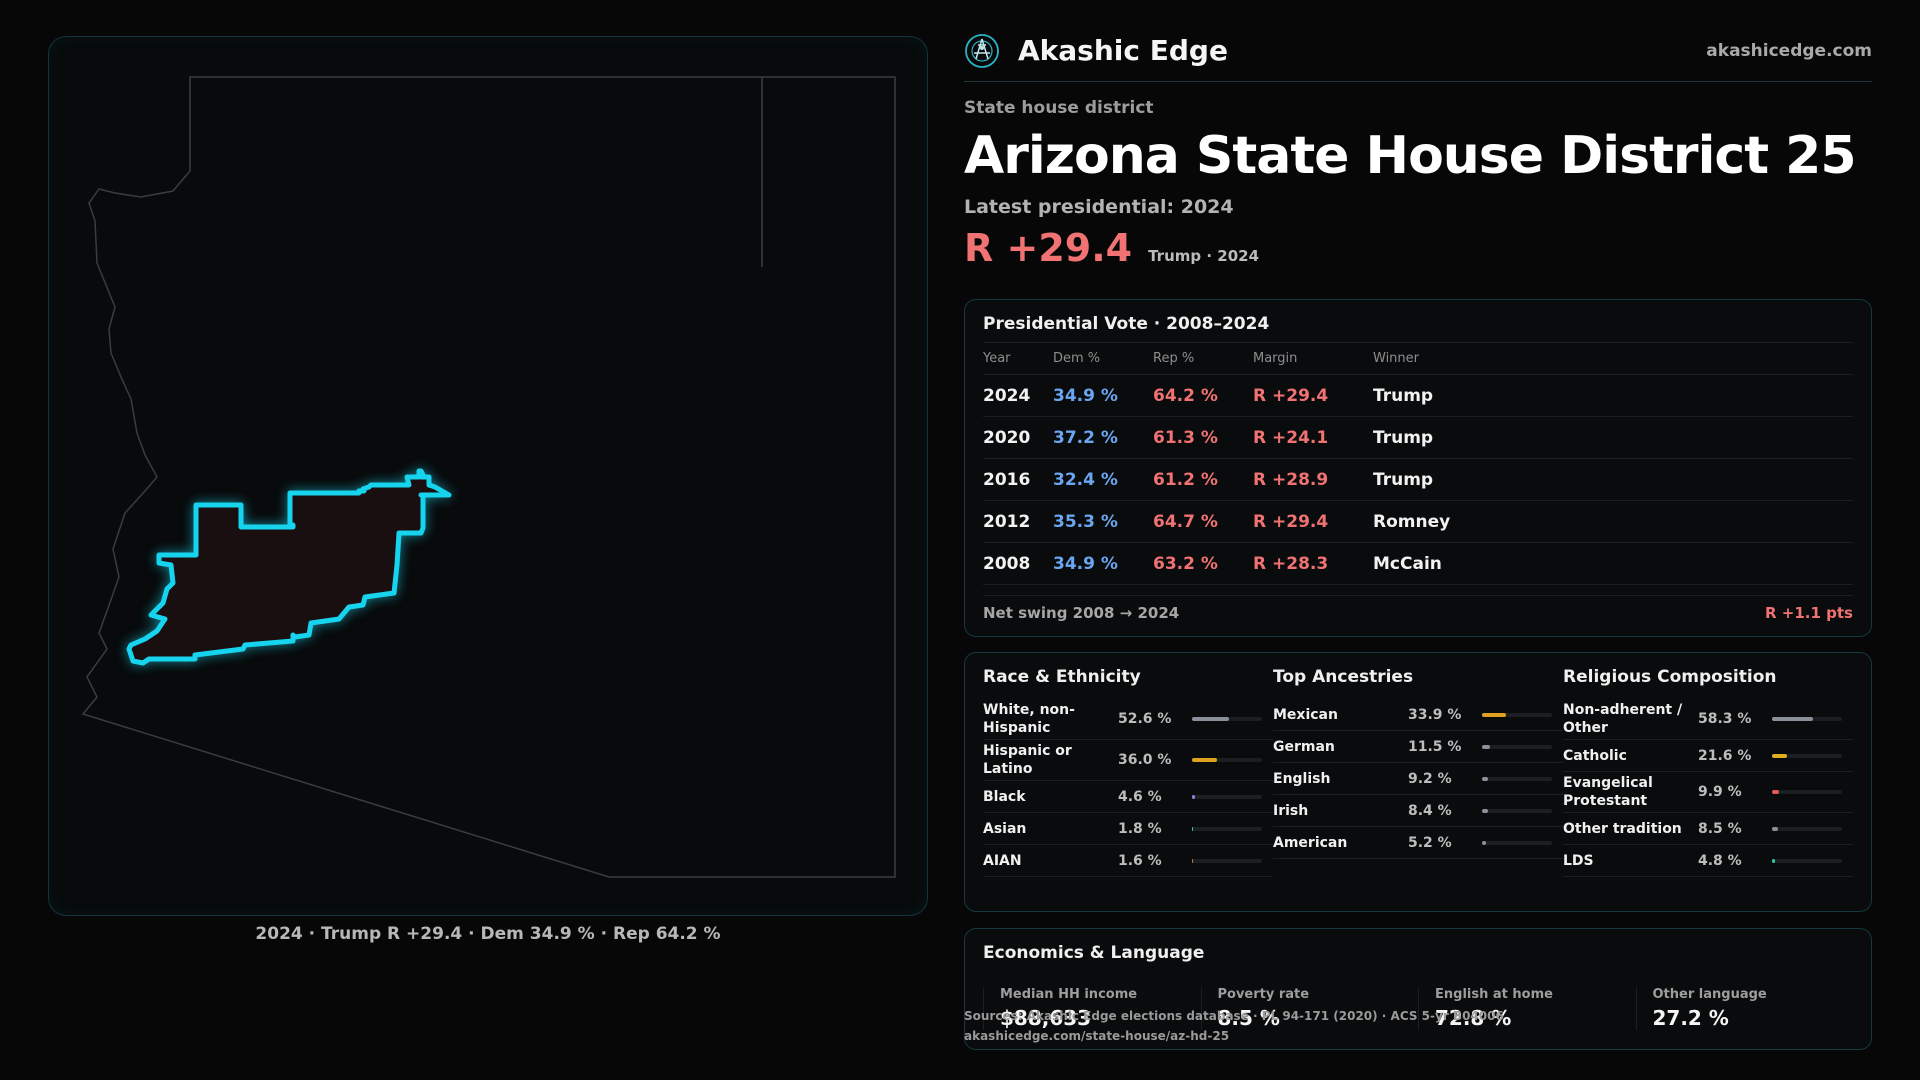 This screenshot has height=1080, width=1920. I want to click on stat-value: 27.2 %, so click(1690, 1018).